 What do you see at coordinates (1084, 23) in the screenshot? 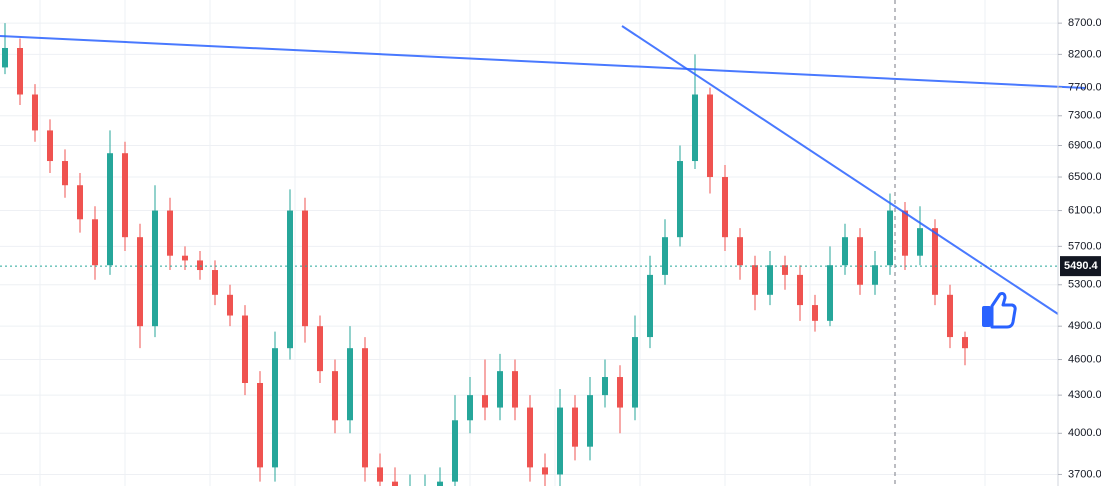
I see `y-tick-label: 8700.0` at bounding box center [1084, 23].